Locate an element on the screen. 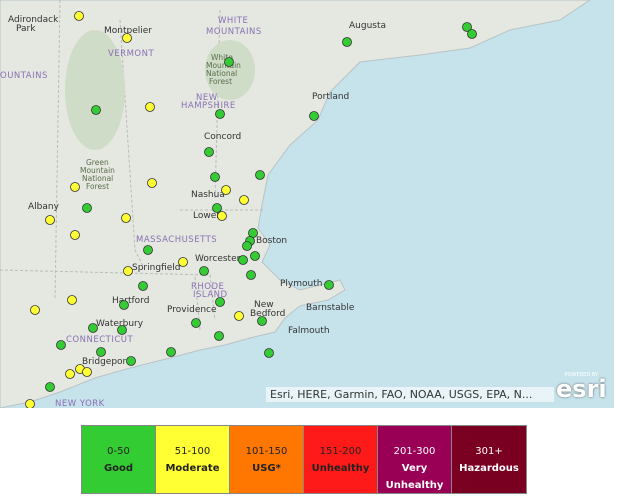 Image resolution: width=617 pixels, height=500 pixels. place-label: NEW YORK is located at coordinates (80, 403).